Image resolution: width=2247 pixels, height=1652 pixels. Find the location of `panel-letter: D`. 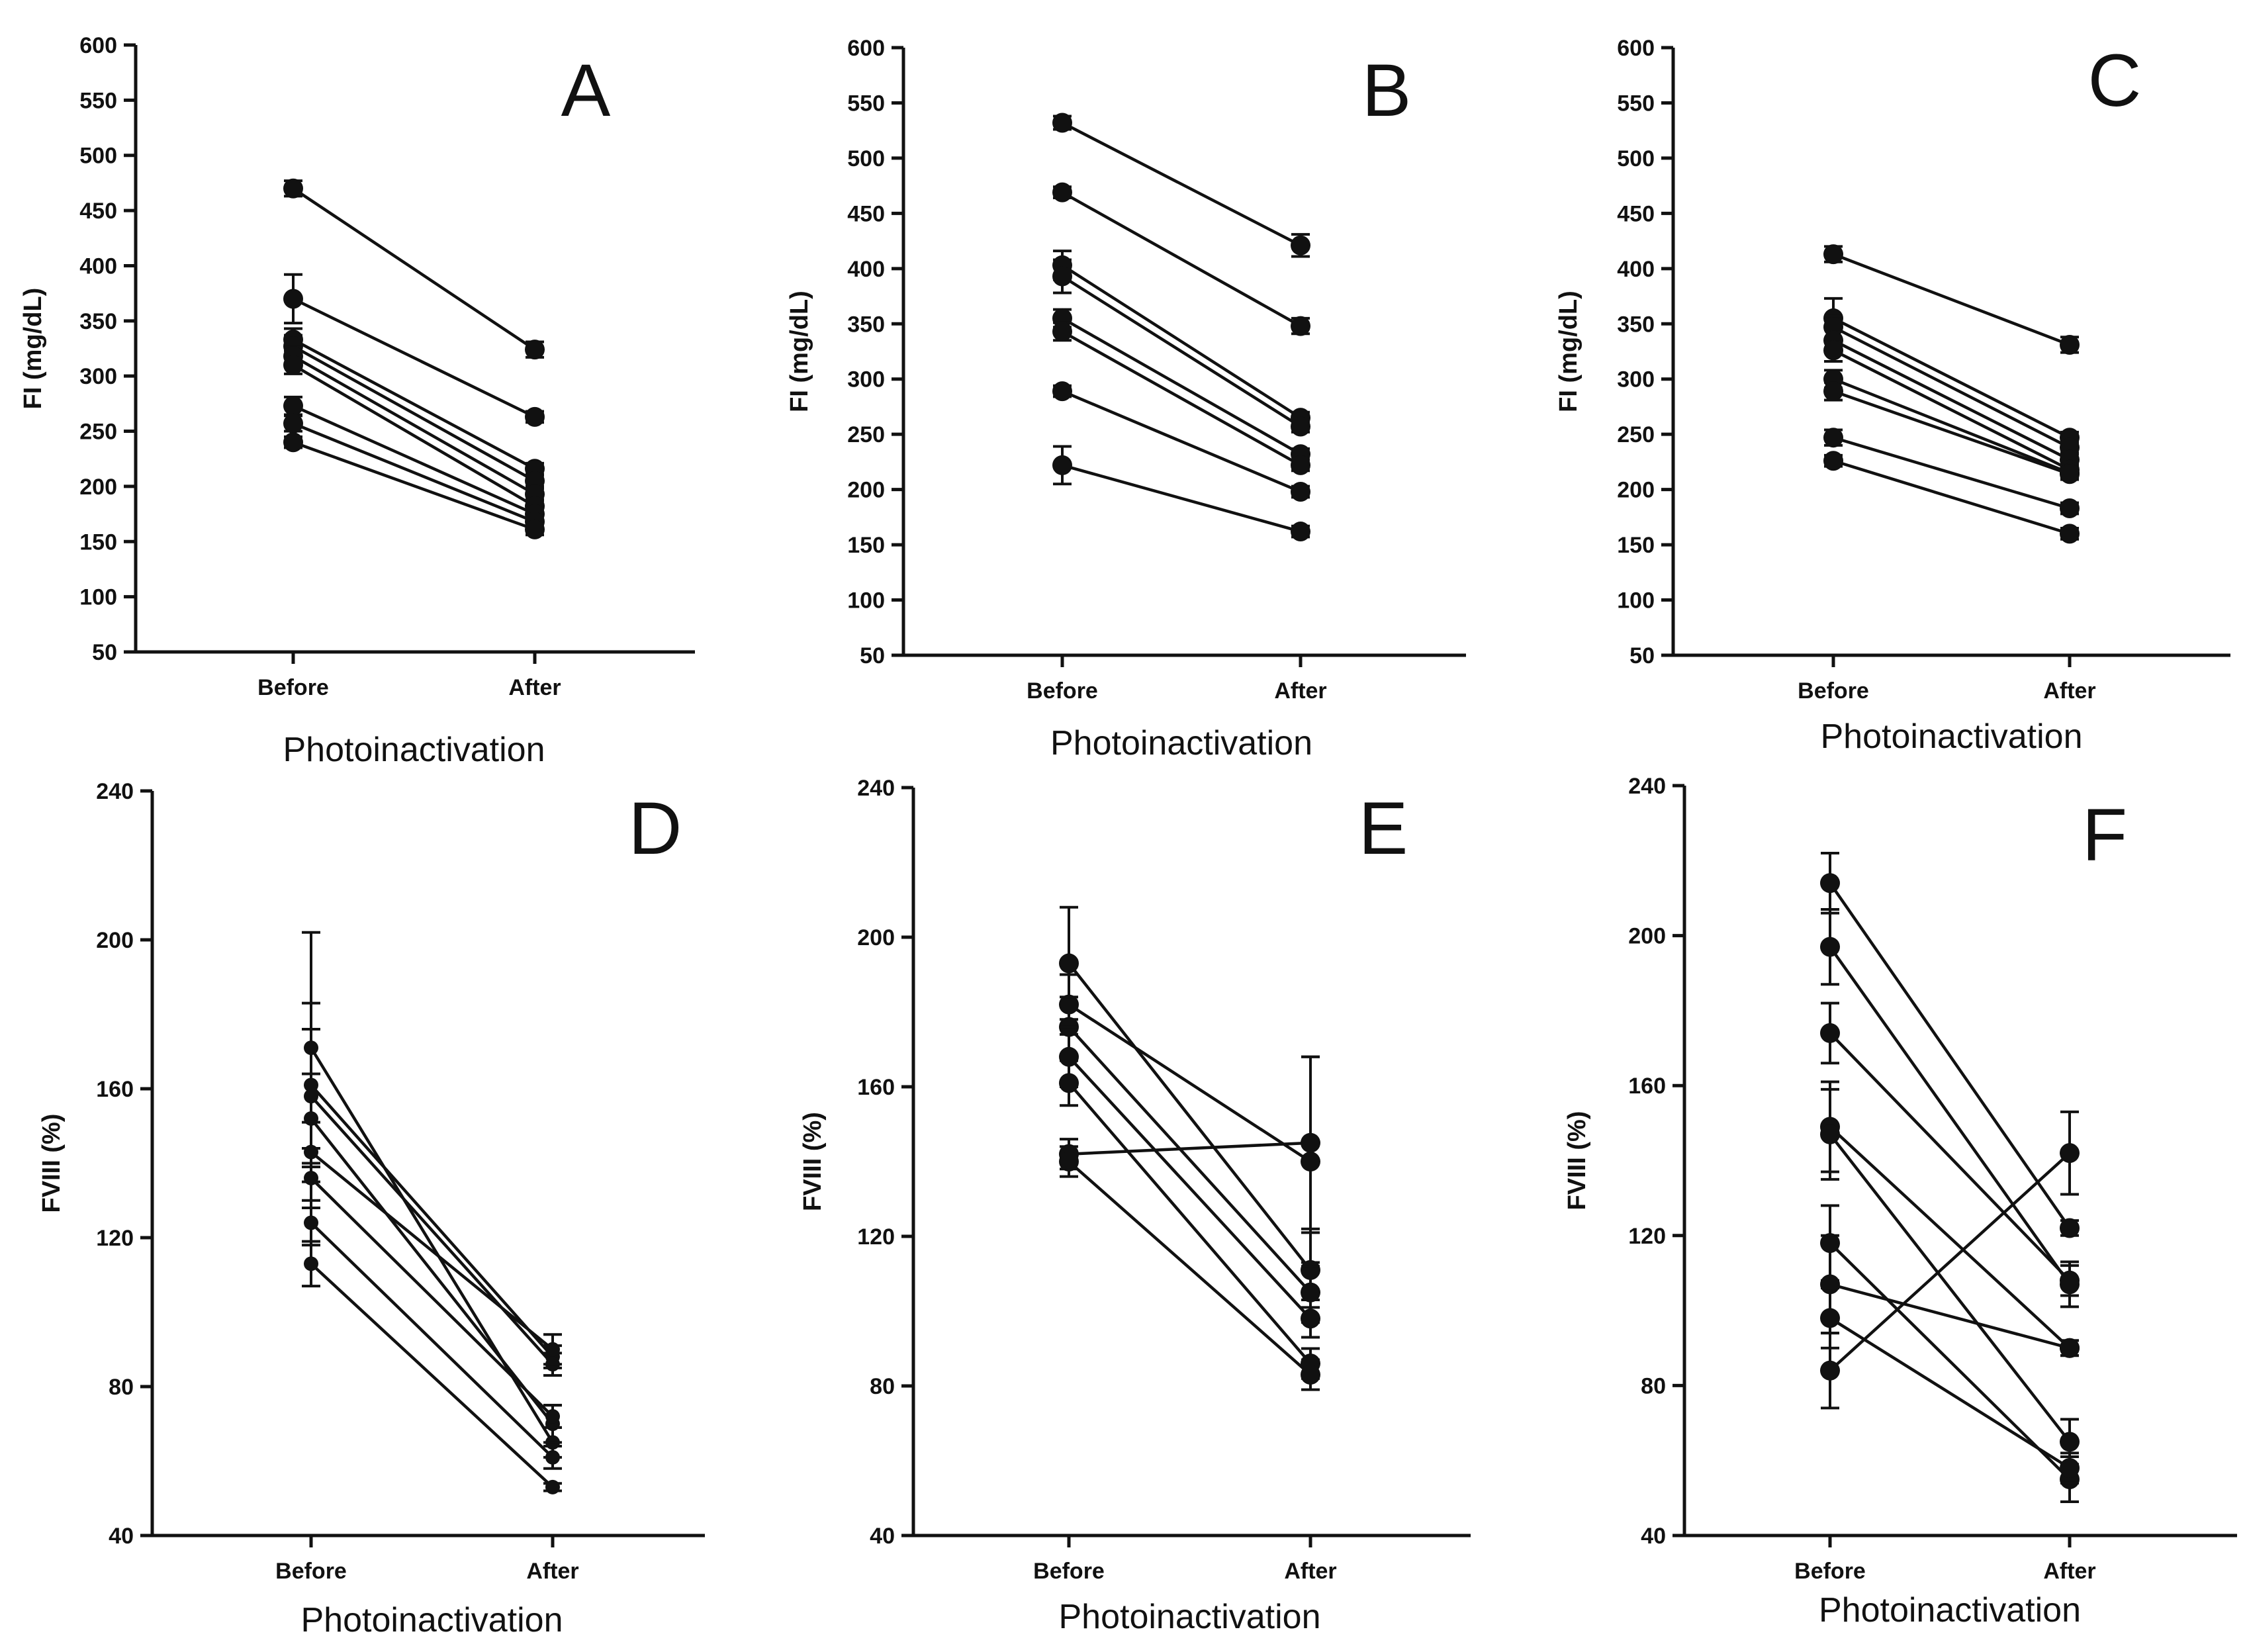

panel-letter: D is located at coordinates (655, 828).